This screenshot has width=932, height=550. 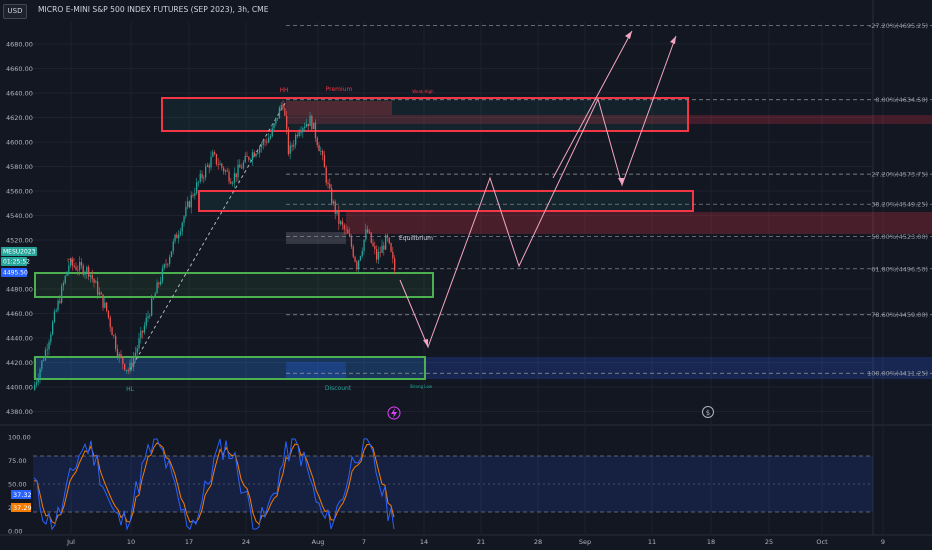 I want to click on lightning-icon, so click(x=394, y=413).